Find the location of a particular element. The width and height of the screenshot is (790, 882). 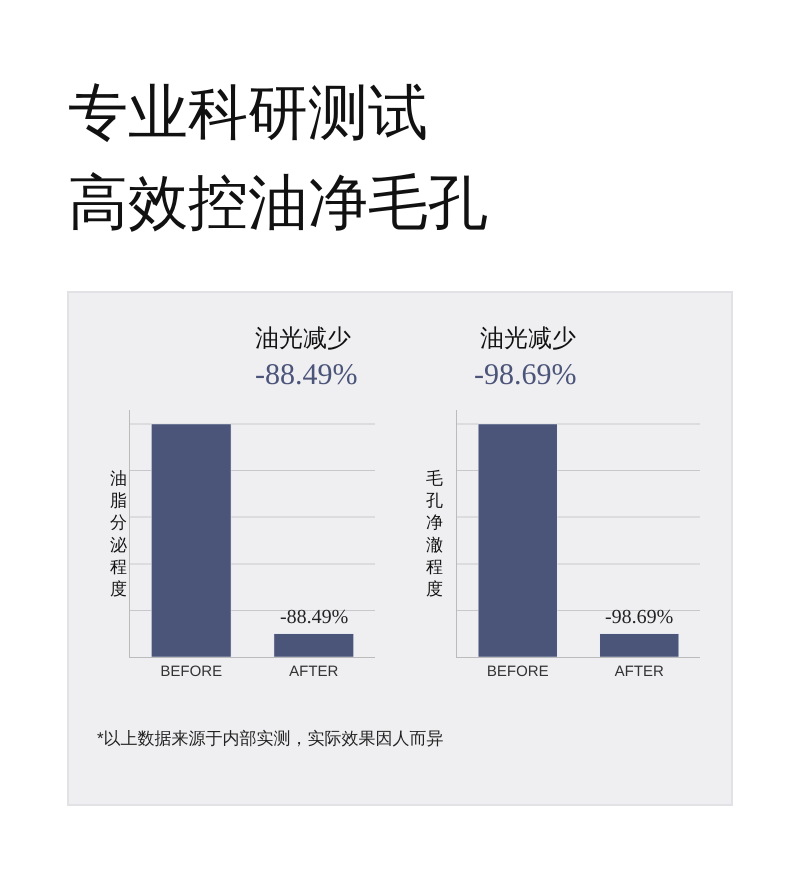

y-axis-title: 毛孔净澈程度 is located at coordinates (434, 533).